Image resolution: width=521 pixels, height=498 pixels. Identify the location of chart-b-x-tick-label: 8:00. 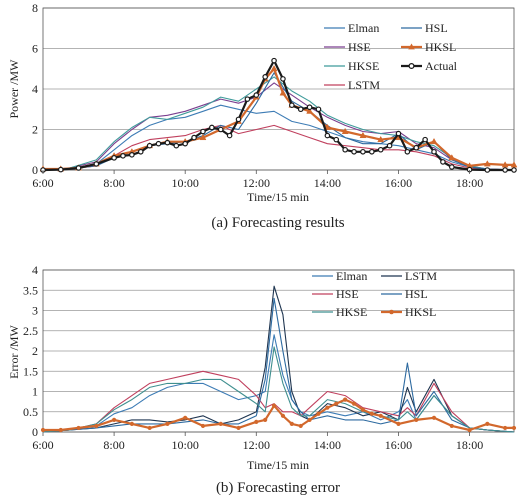
(113, 445).